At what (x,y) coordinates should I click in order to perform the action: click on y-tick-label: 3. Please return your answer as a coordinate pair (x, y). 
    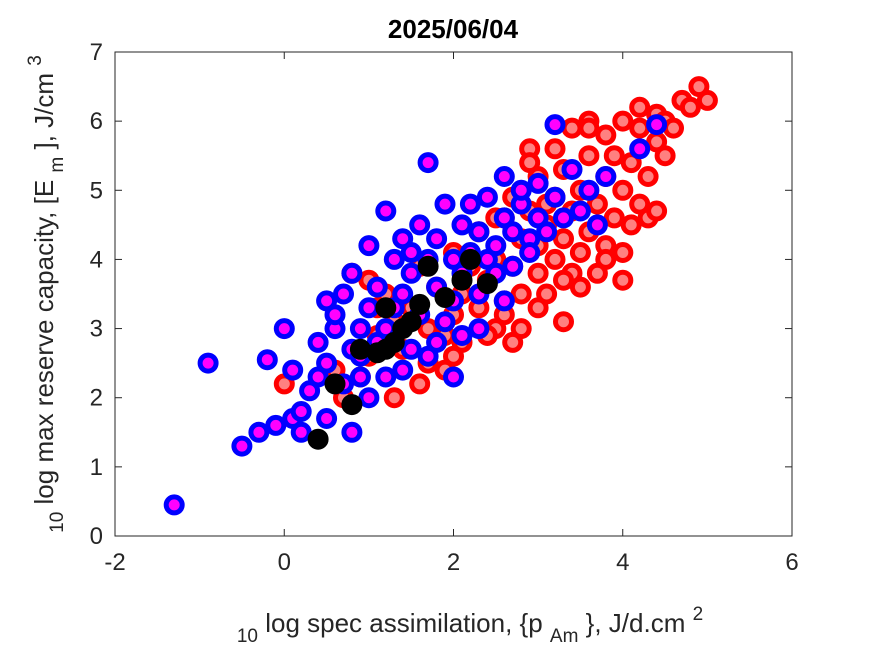
    Looking at the image, I should click on (96, 329).